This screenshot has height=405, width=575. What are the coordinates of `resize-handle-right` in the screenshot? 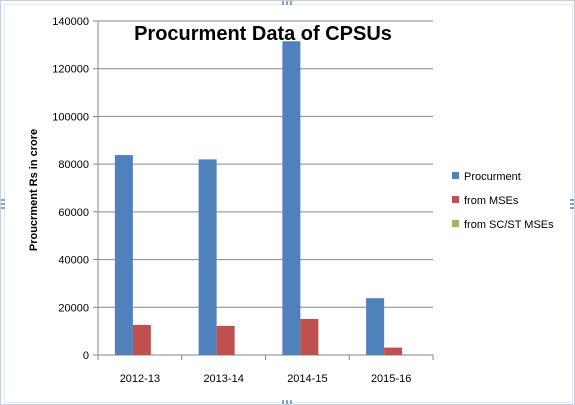 It's located at (572, 203).